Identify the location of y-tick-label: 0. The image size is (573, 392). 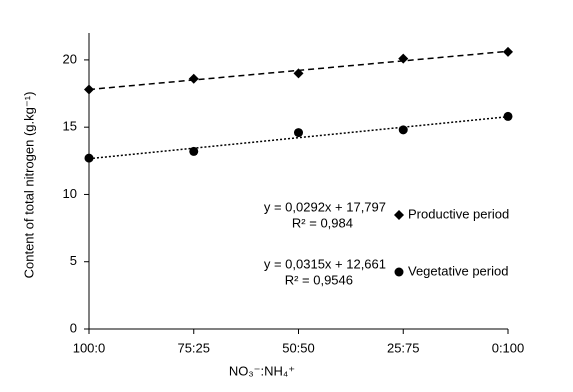
(73, 327).